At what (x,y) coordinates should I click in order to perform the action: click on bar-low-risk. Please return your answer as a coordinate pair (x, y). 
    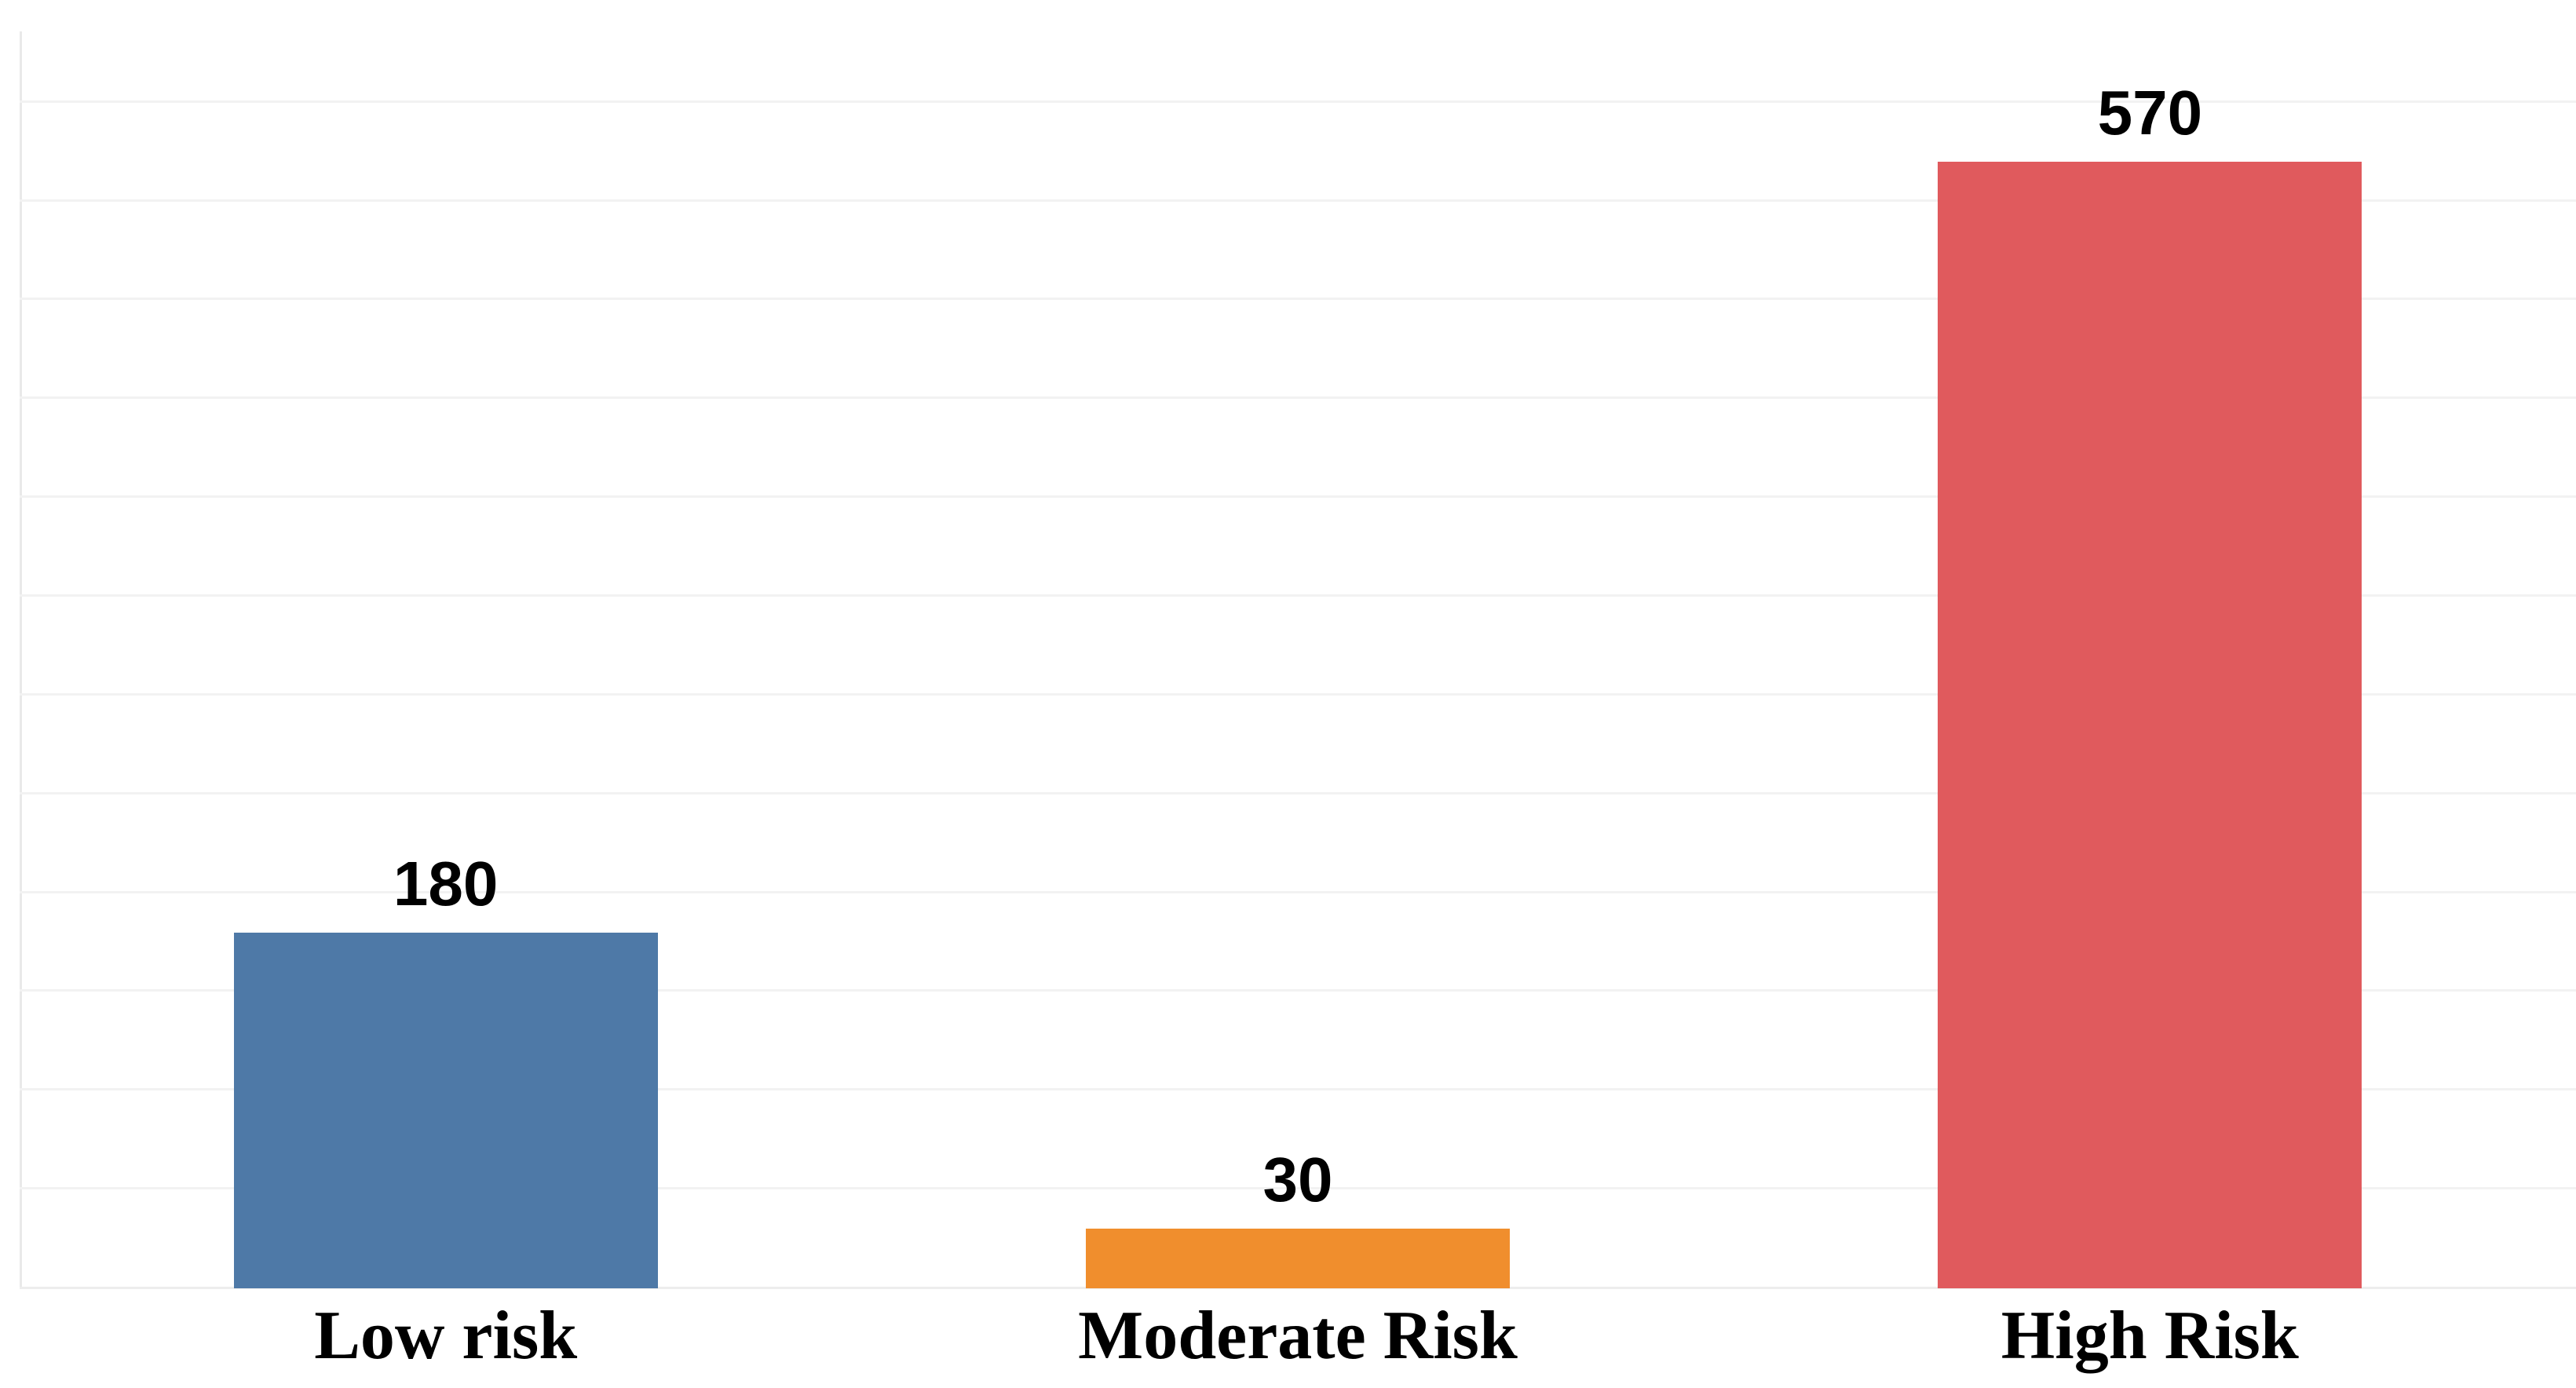
    Looking at the image, I should click on (446, 1110).